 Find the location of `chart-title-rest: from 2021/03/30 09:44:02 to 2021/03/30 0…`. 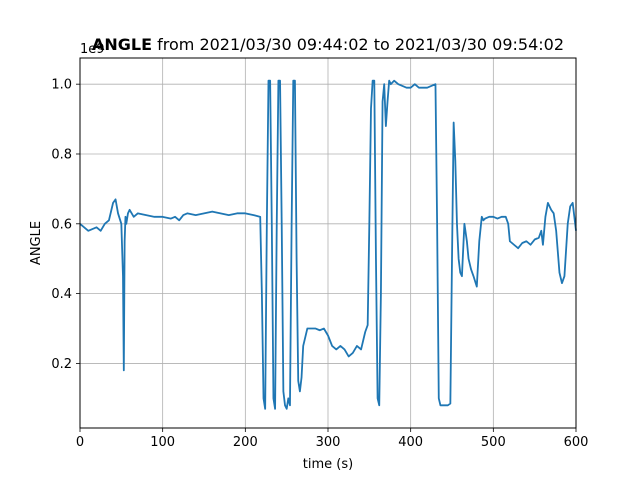

chart-title-rest: from 2021/03/30 09:44:02 to 2021/03/30 0… is located at coordinates (358, 44).